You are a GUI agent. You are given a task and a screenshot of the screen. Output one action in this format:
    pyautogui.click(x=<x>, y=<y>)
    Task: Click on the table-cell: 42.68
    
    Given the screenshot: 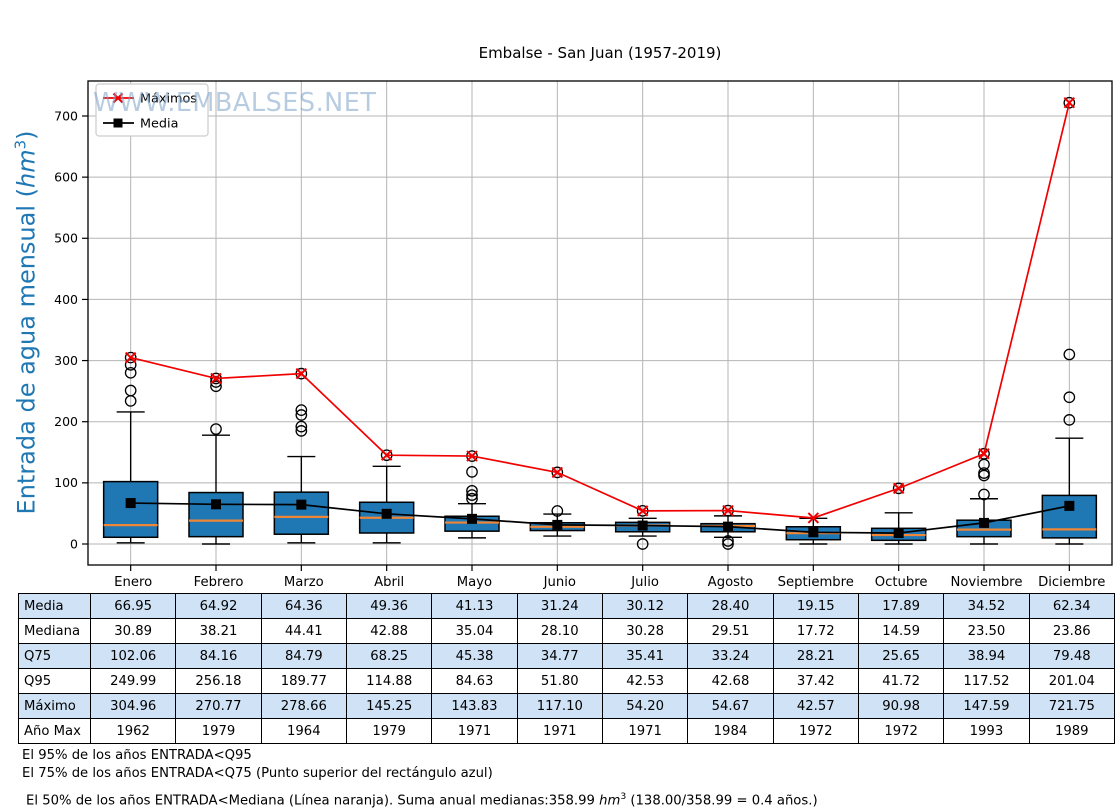 What is the action you would take?
    pyautogui.click(x=730, y=681)
    